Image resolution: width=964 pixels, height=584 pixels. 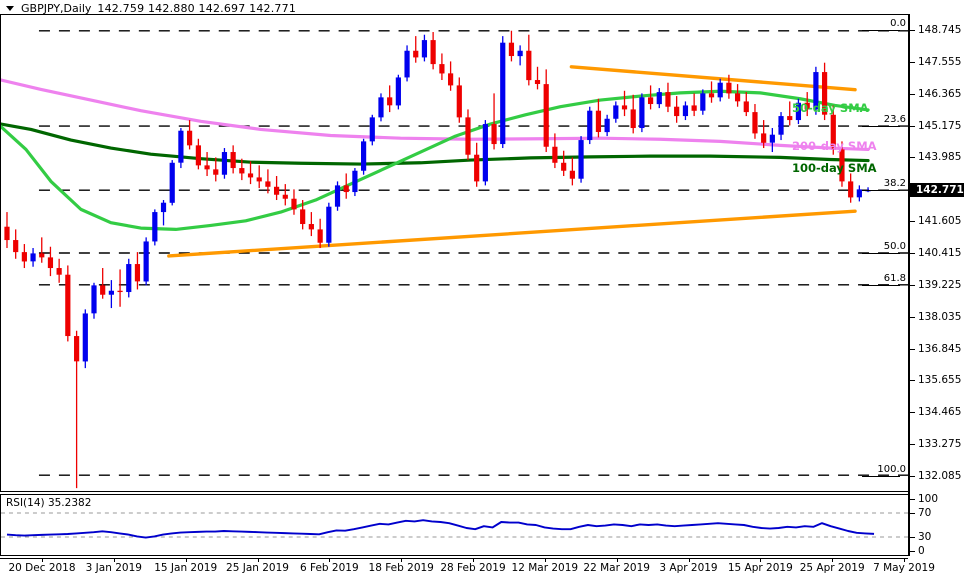 What do you see at coordinates (894, 183) in the screenshot?
I see `fib-level-label: 38.2` at bounding box center [894, 183].